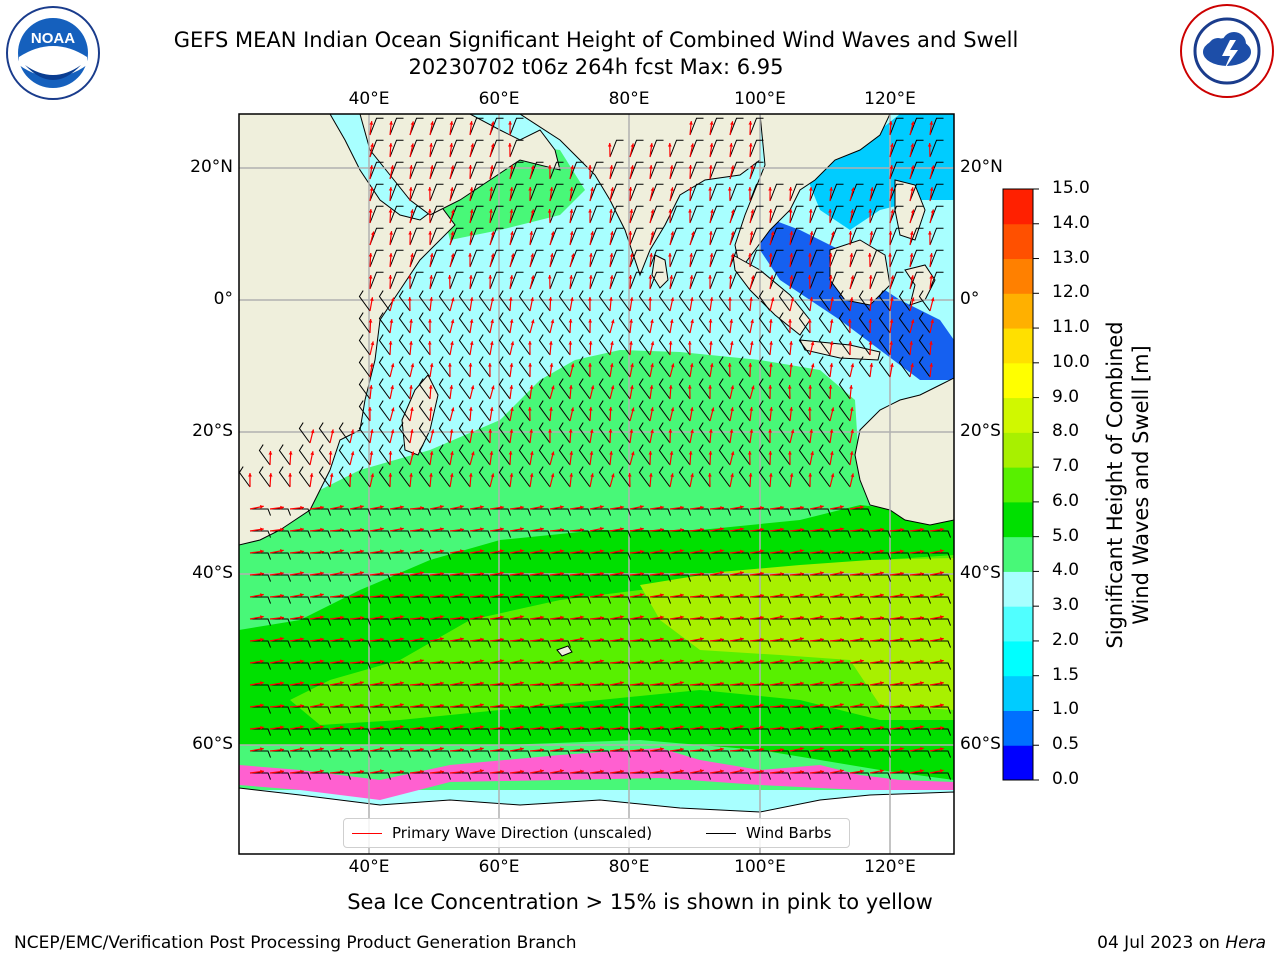 This screenshot has width=1280, height=960. I want to click on chart-subtitle: 20230702 t06z 264h fcst Max: 6.95, so click(596, 67).